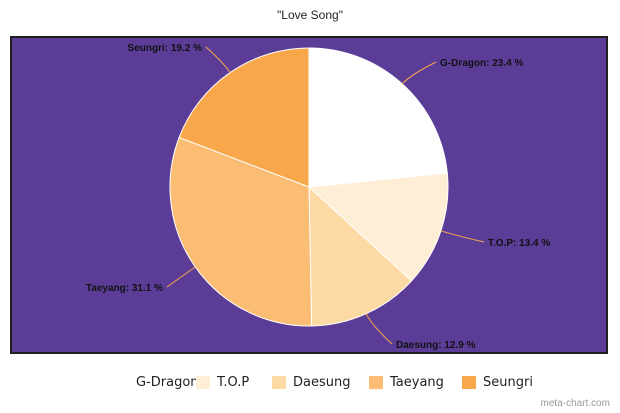 The height and width of the screenshot is (413, 620). I want to click on legend-item: T.O.P, so click(222, 382).